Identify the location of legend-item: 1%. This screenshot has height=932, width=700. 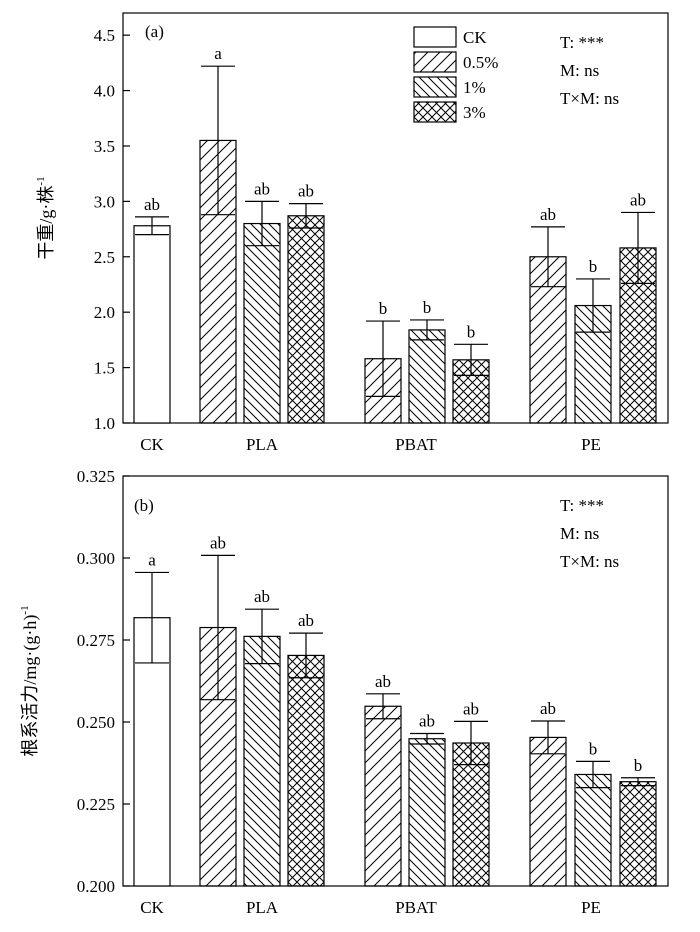
(449, 87).